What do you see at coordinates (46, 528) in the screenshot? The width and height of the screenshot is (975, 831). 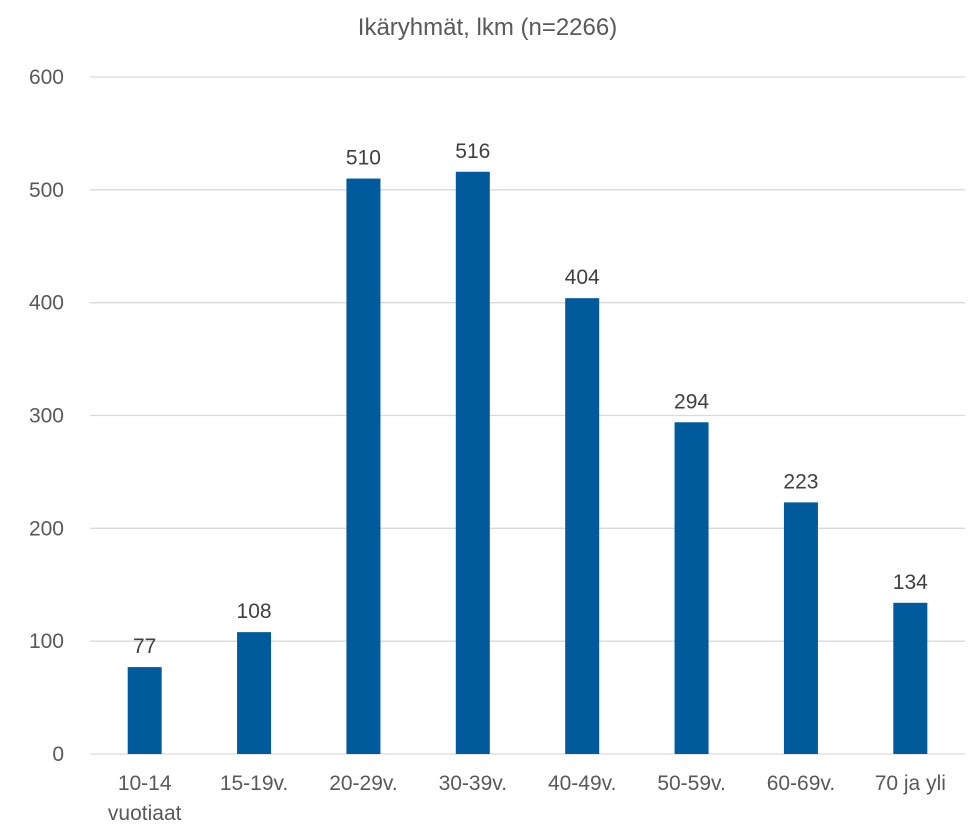 I see `y-tick-label: 200` at bounding box center [46, 528].